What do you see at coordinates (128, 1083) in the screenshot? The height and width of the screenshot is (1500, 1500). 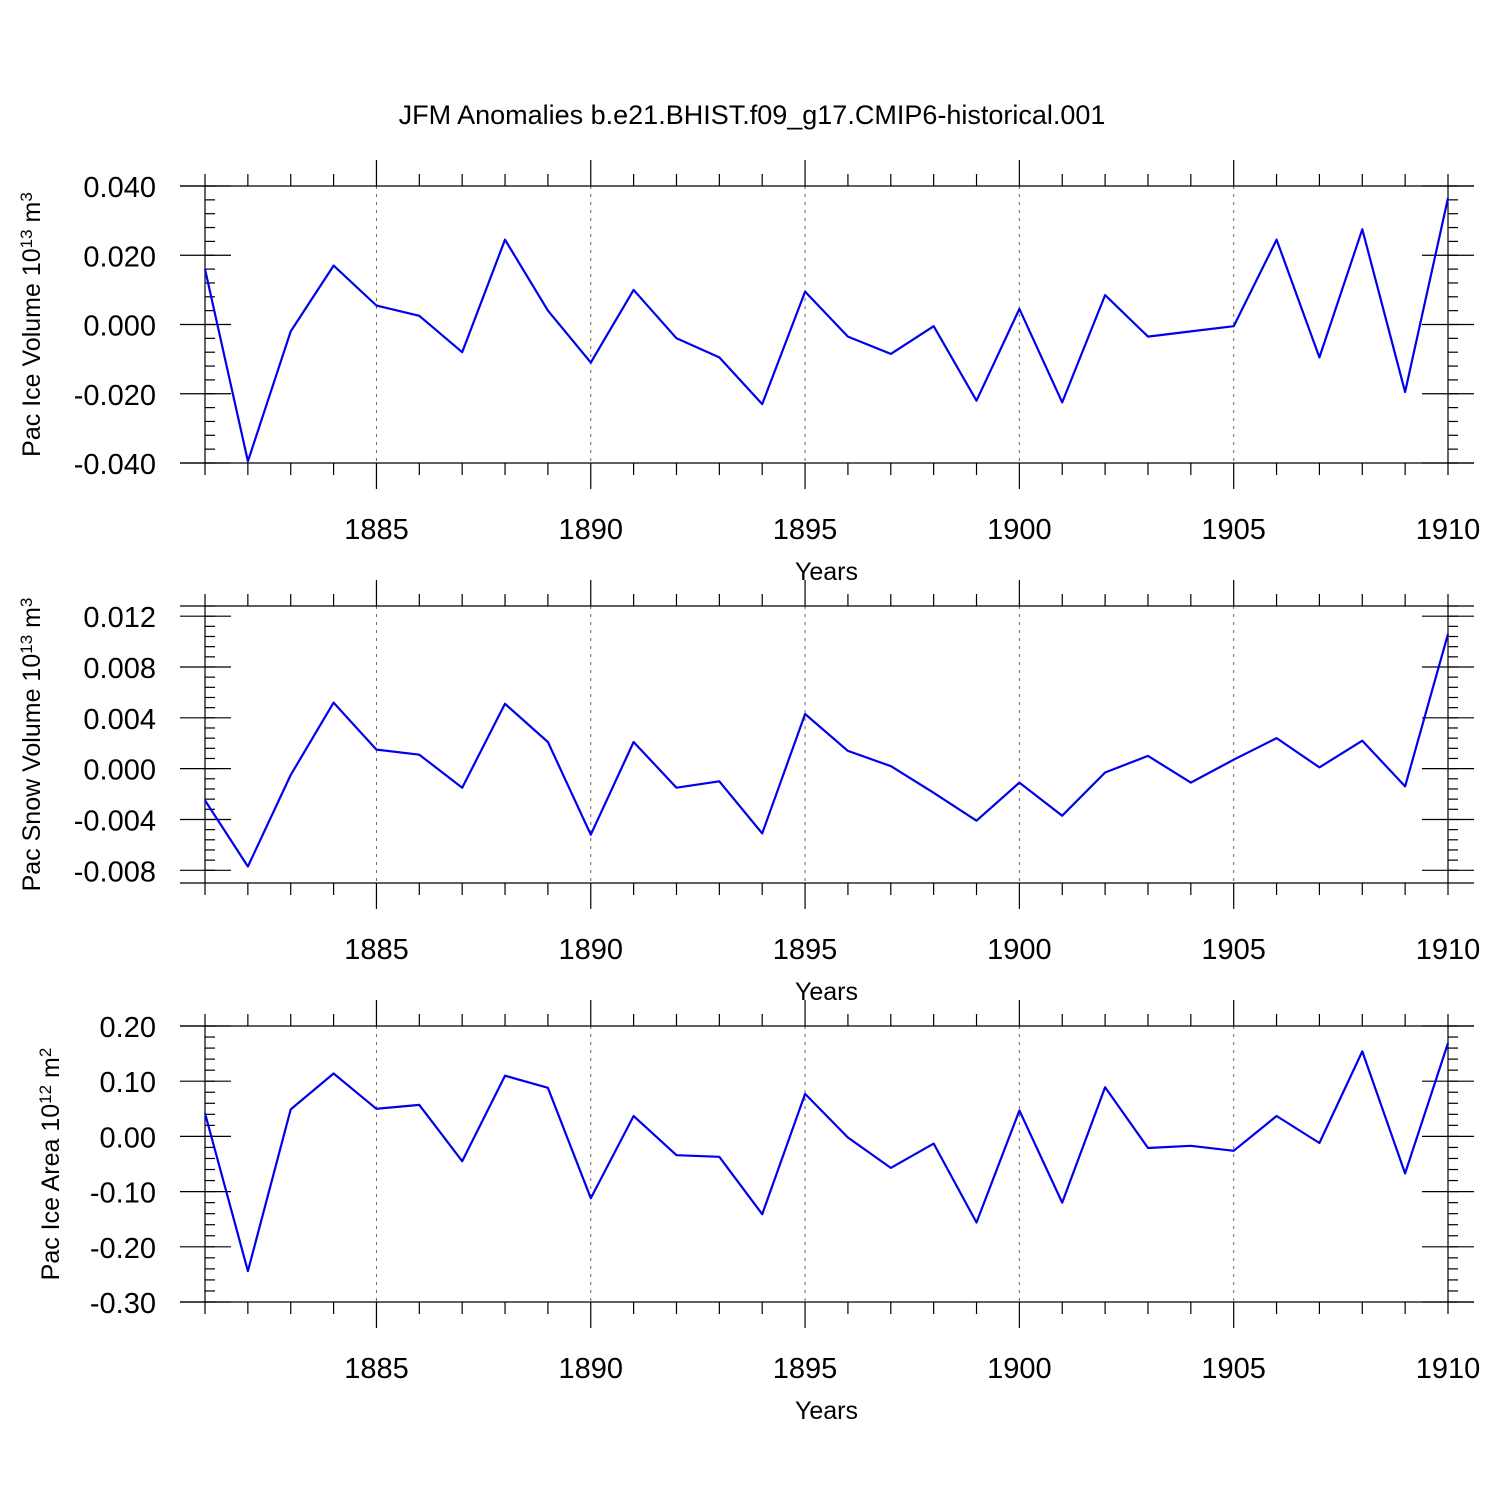 I see `y-tick-label: 0.10` at bounding box center [128, 1083].